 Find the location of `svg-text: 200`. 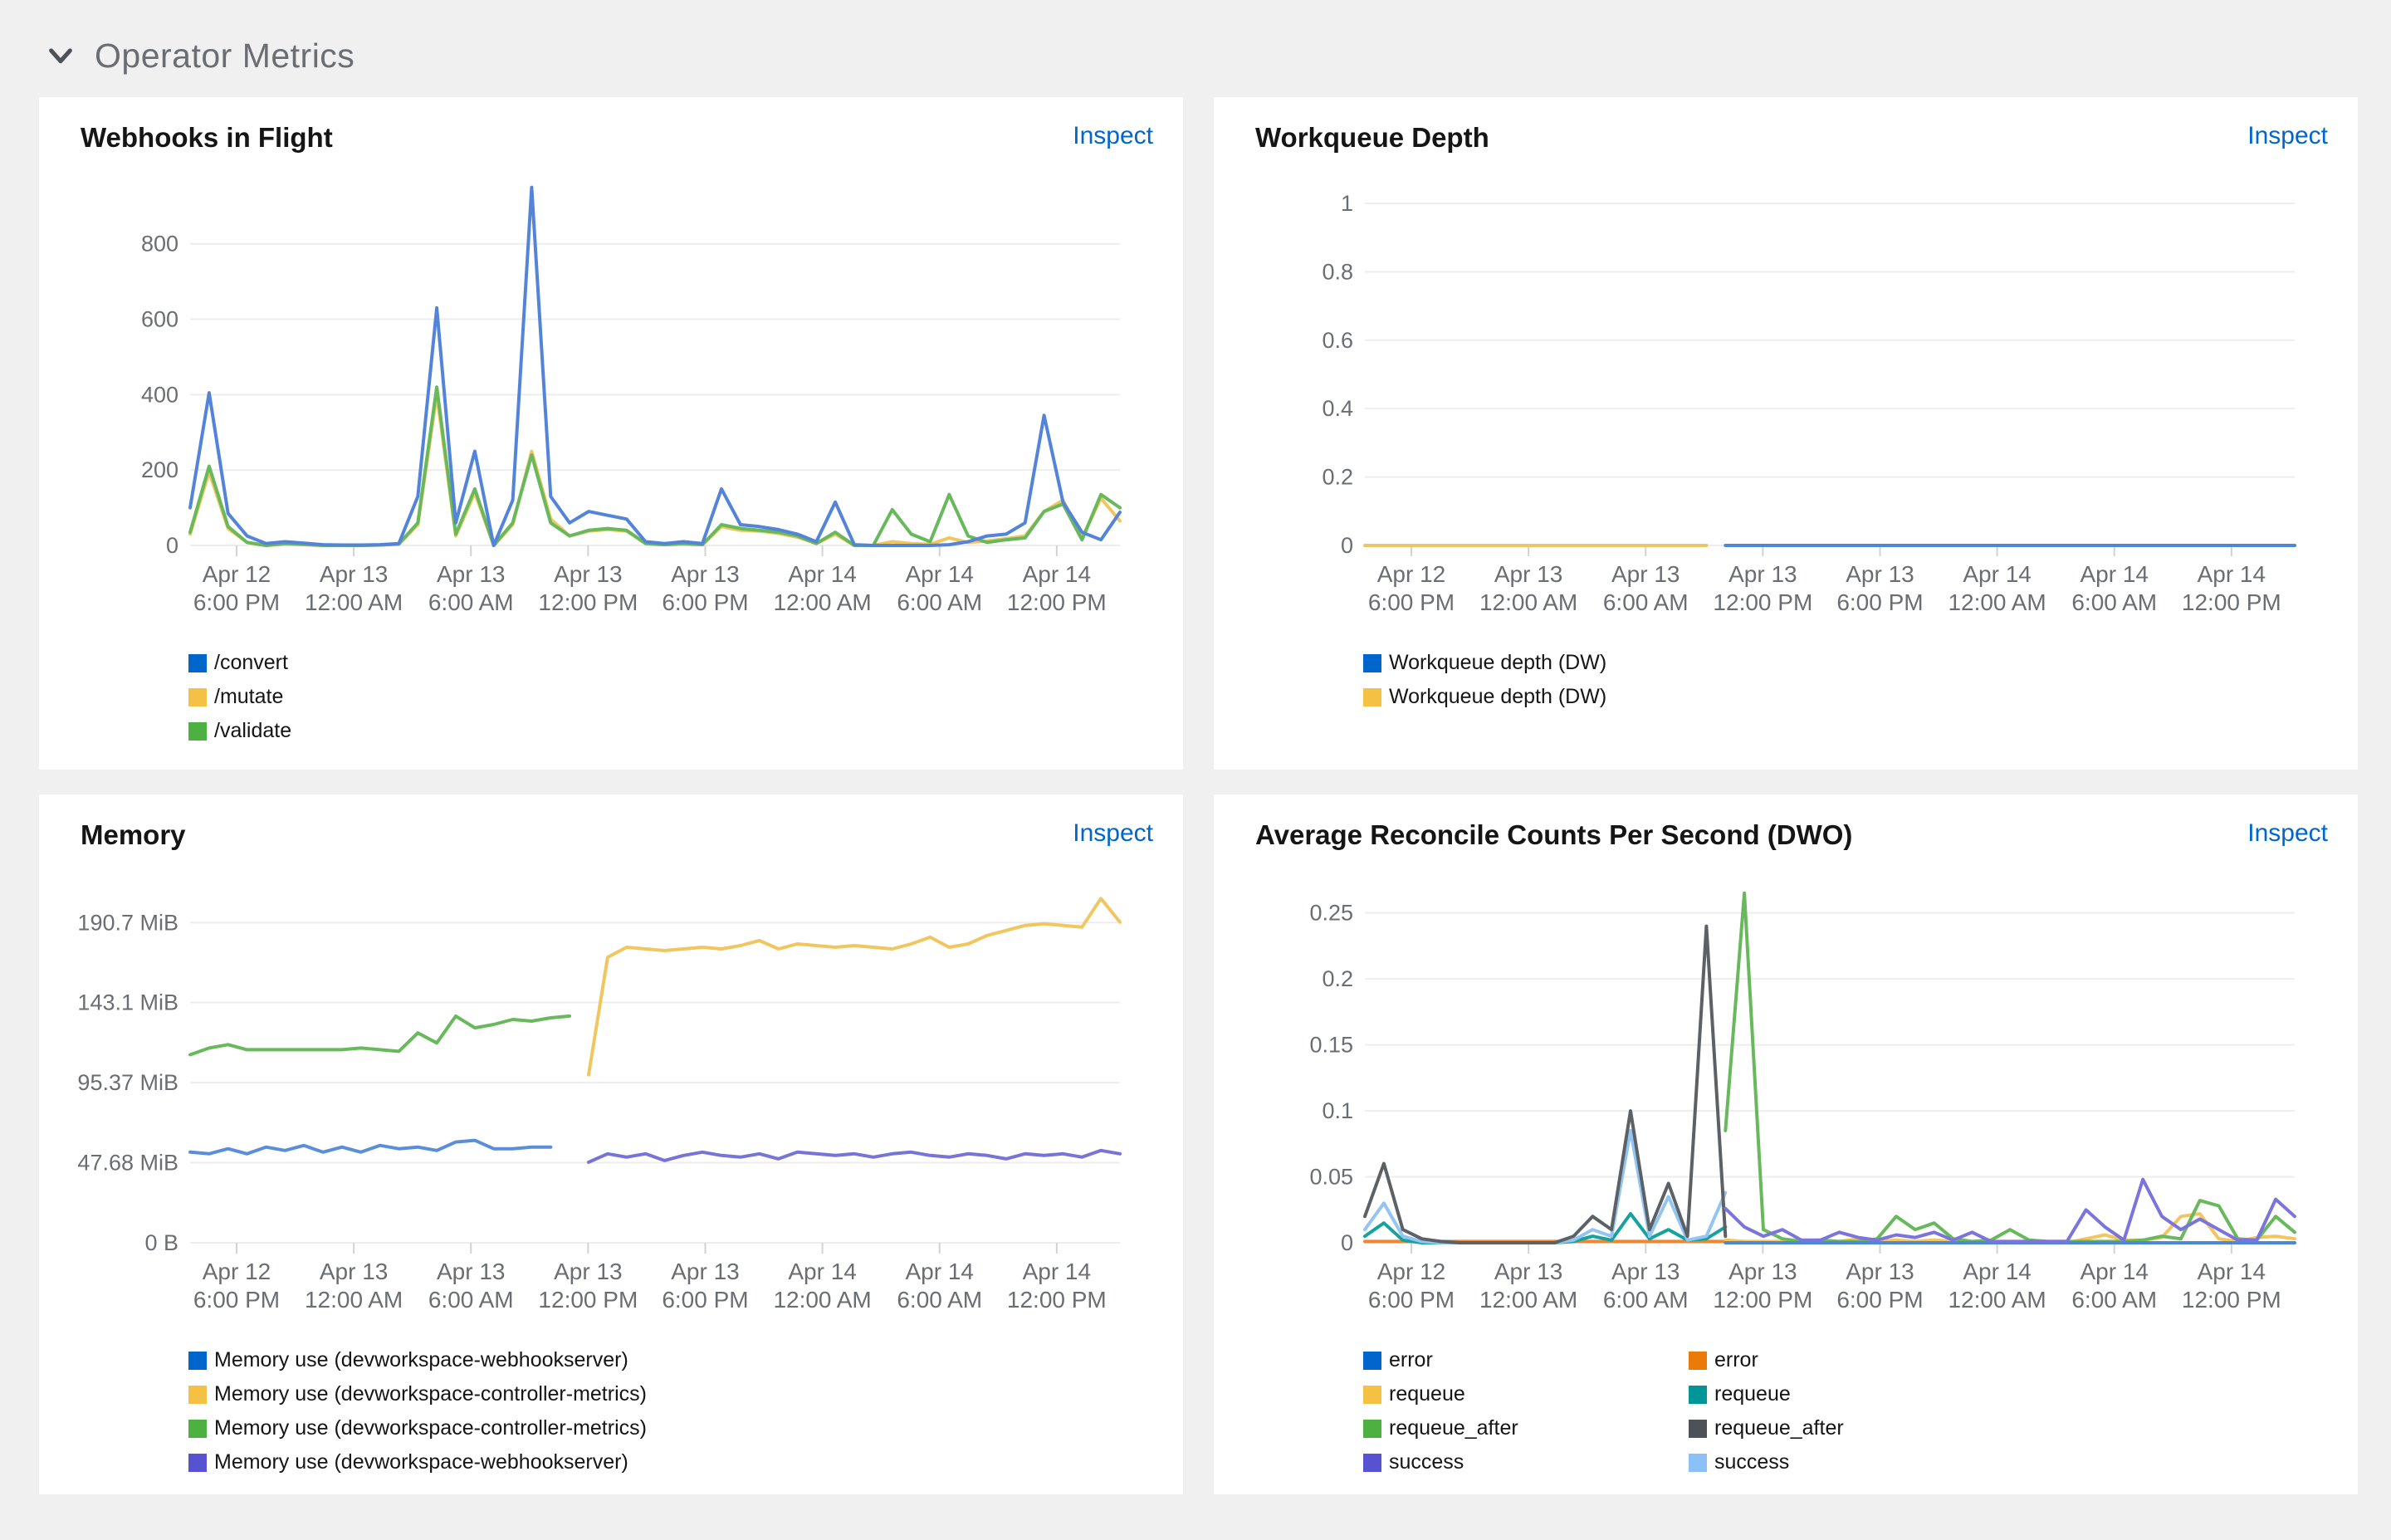

svg-text: 200 is located at coordinates (159, 469).